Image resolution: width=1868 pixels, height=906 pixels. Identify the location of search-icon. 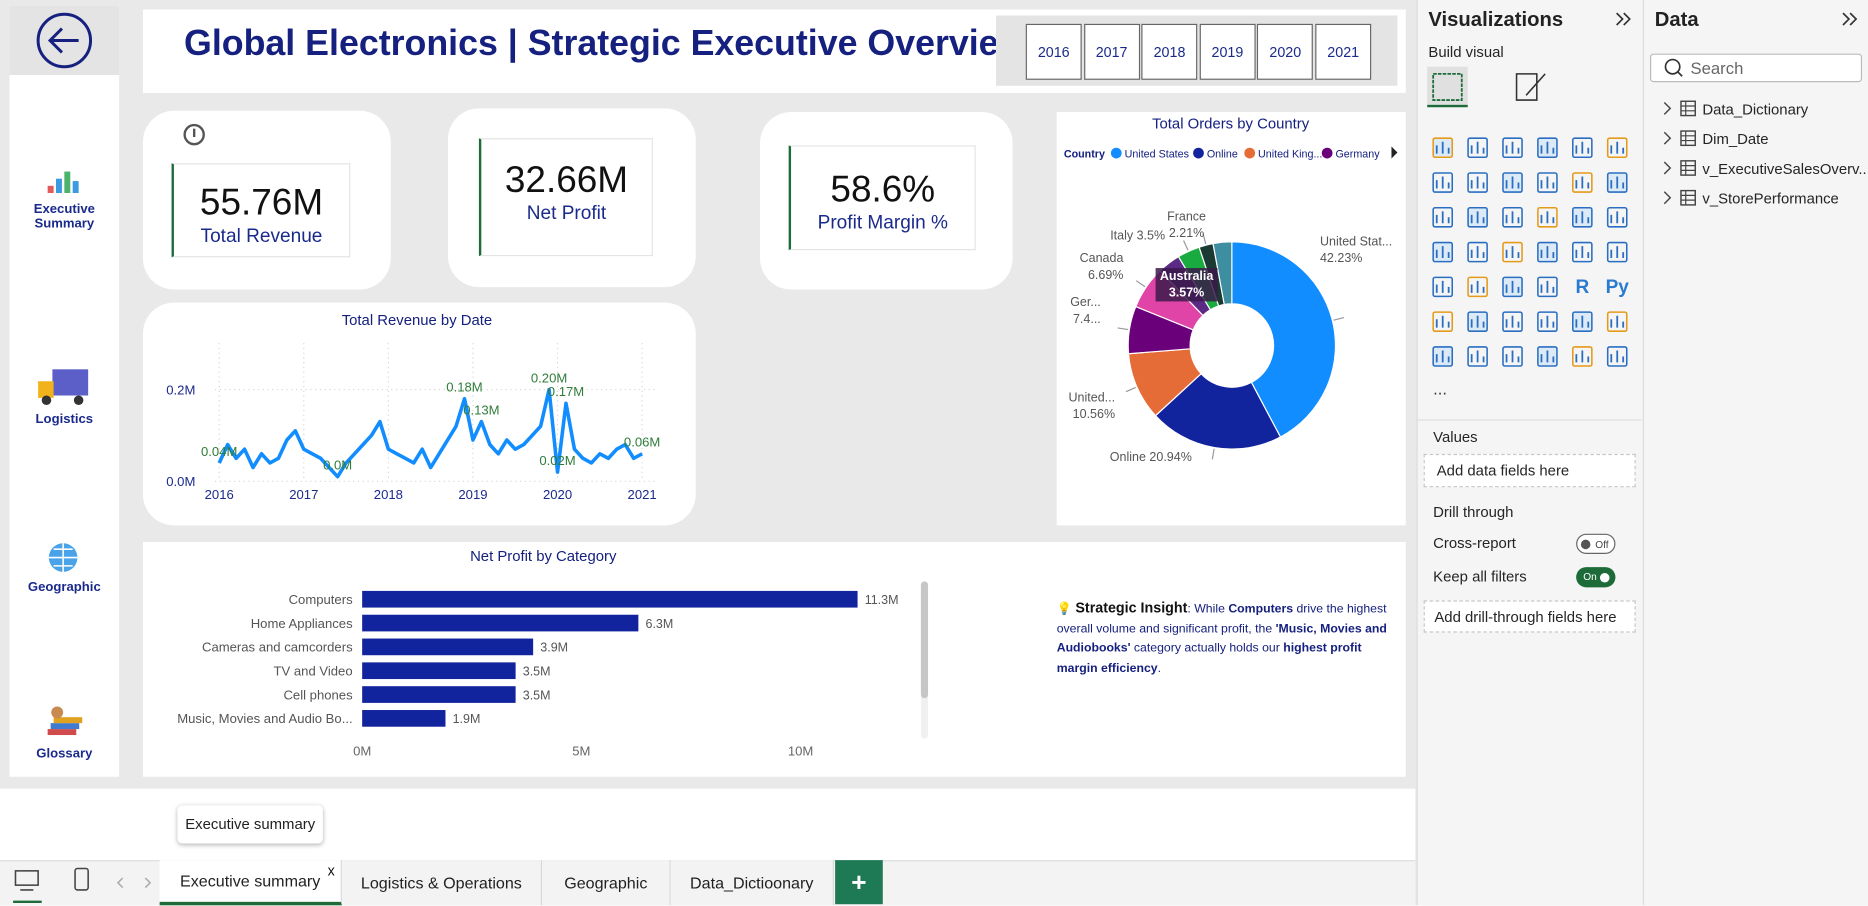
(1679, 73).